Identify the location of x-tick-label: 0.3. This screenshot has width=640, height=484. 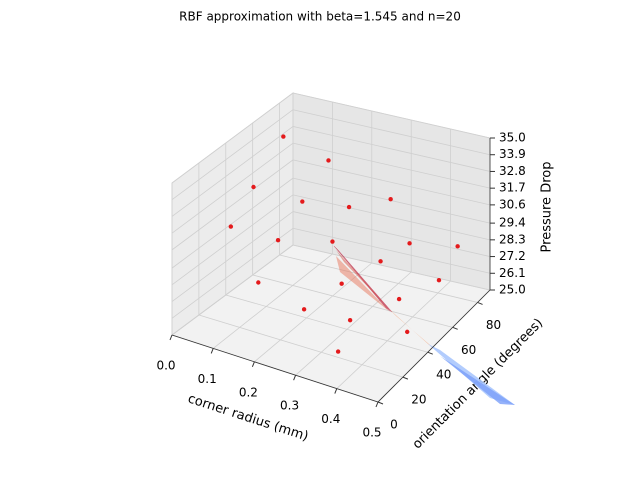
(289, 406).